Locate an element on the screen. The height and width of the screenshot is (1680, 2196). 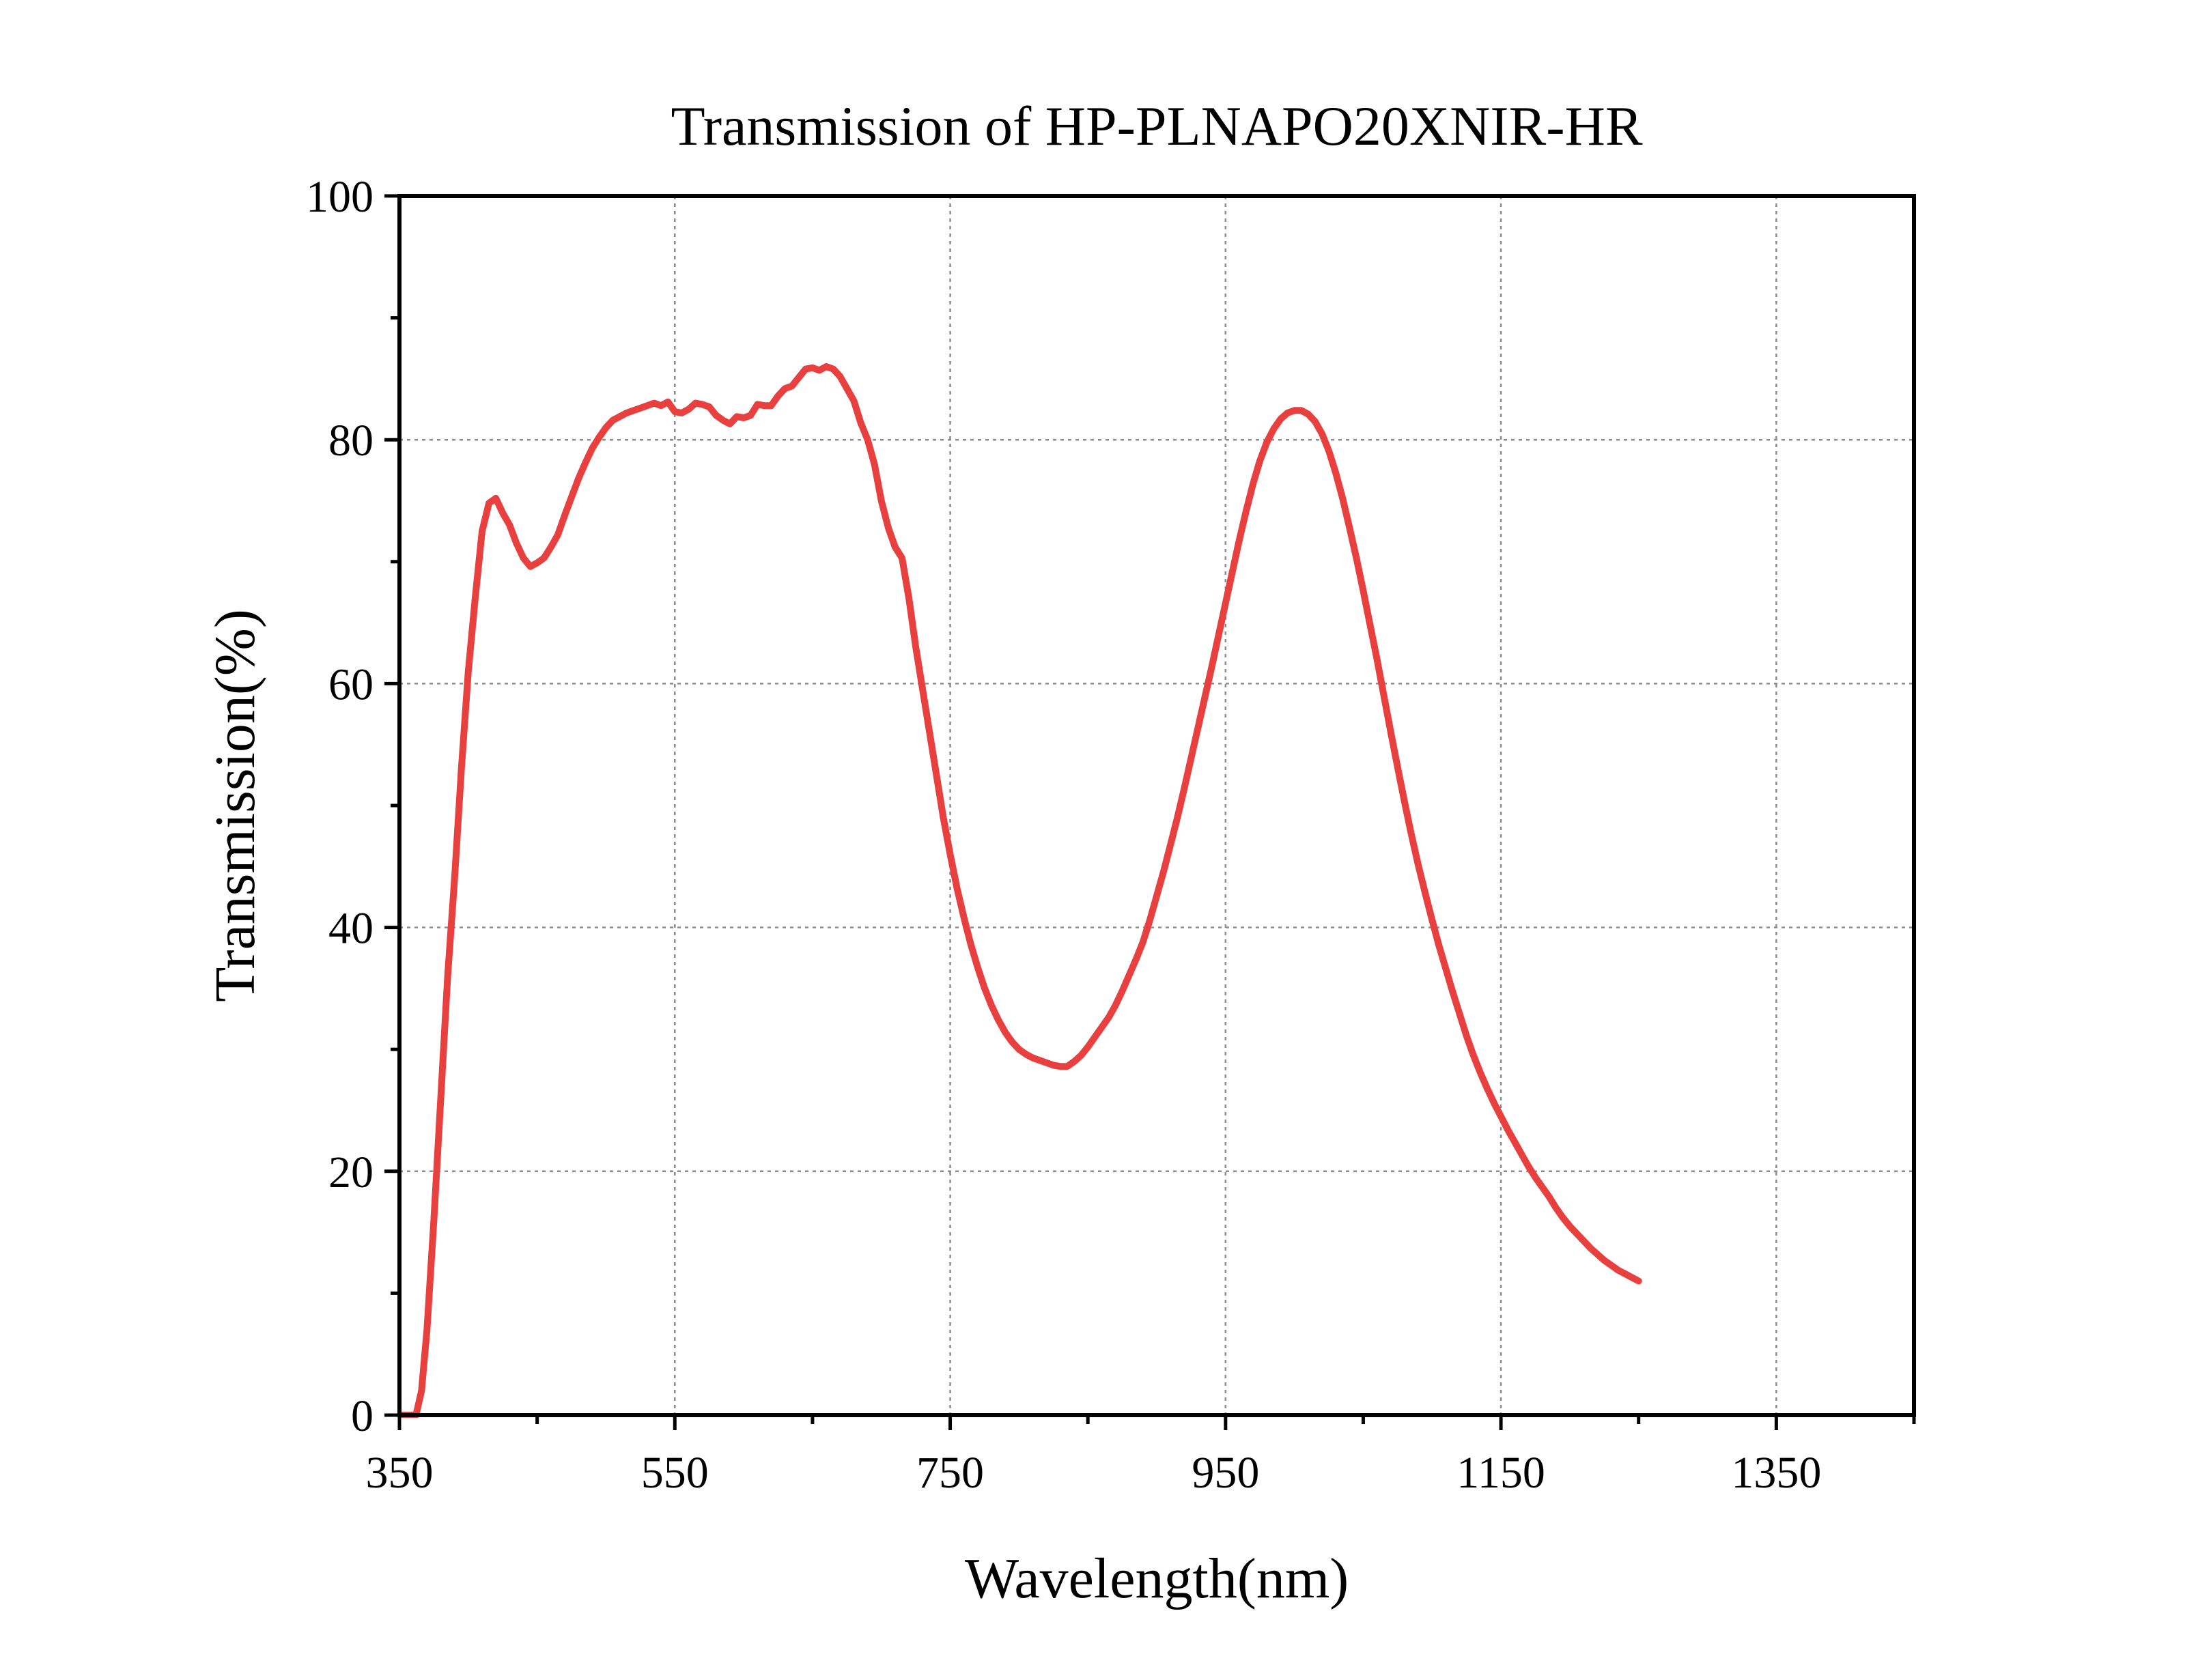
x-tick-label: 950 is located at coordinates (1226, 1473).